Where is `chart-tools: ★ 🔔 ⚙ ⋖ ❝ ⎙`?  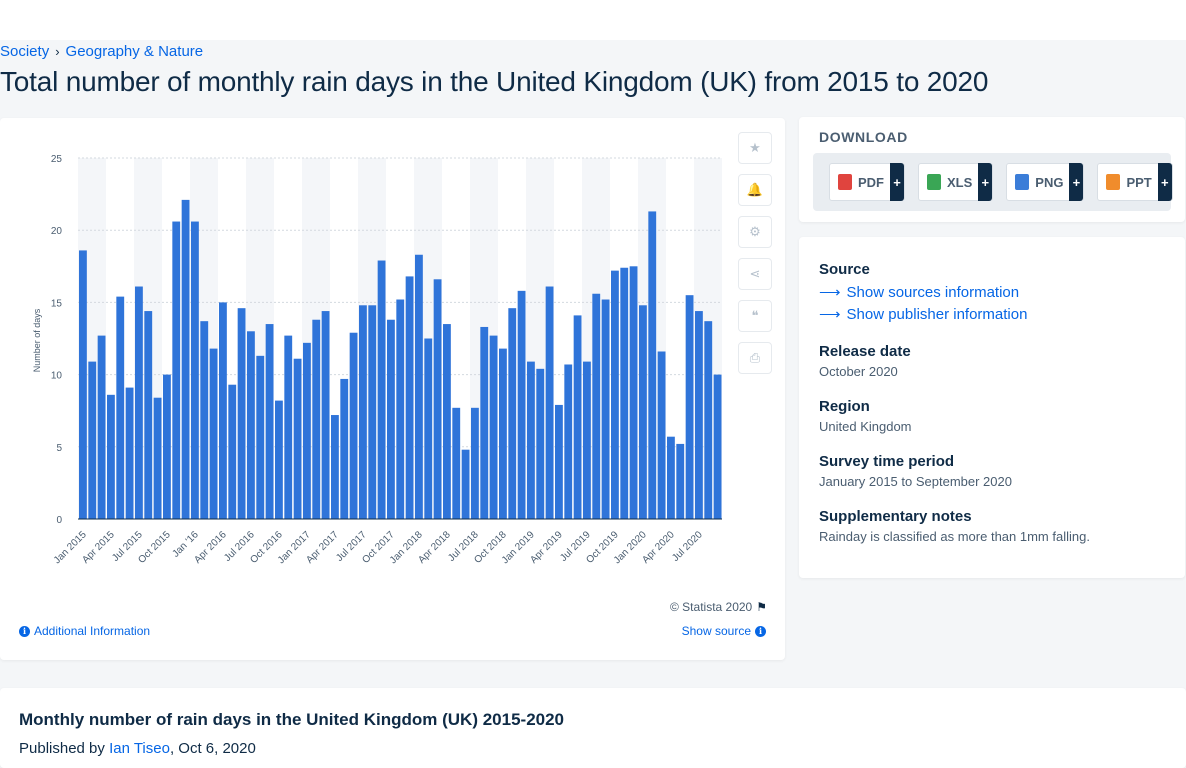 chart-tools: ★ 🔔 ⚙ ⋖ ❝ ⎙ is located at coordinates (755, 253).